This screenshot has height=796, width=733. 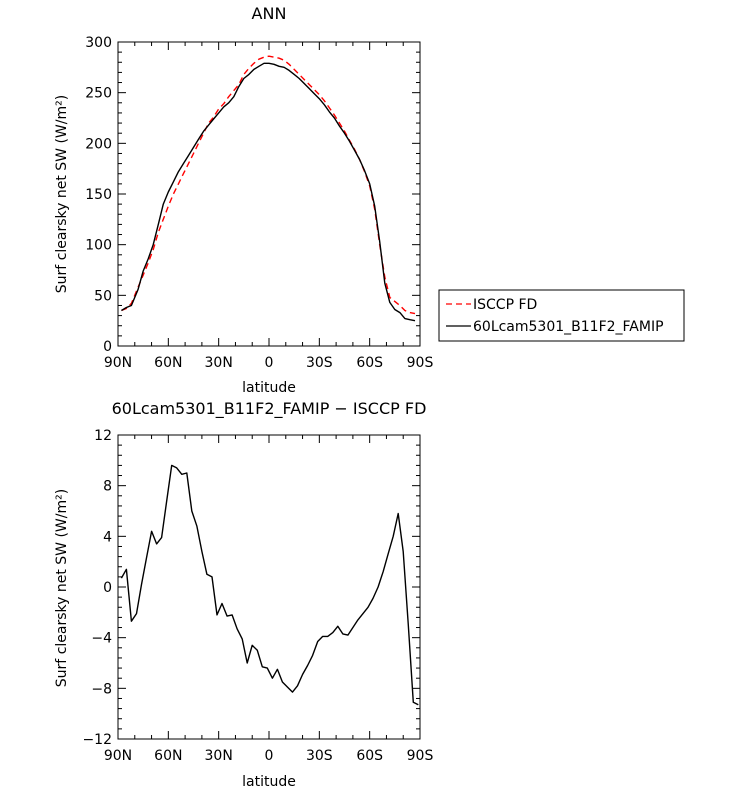 I want to click on bottom-chart-title: 60Lcam5301_B11F2_FAMIP − ISCCP FD, so click(x=269, y=409).